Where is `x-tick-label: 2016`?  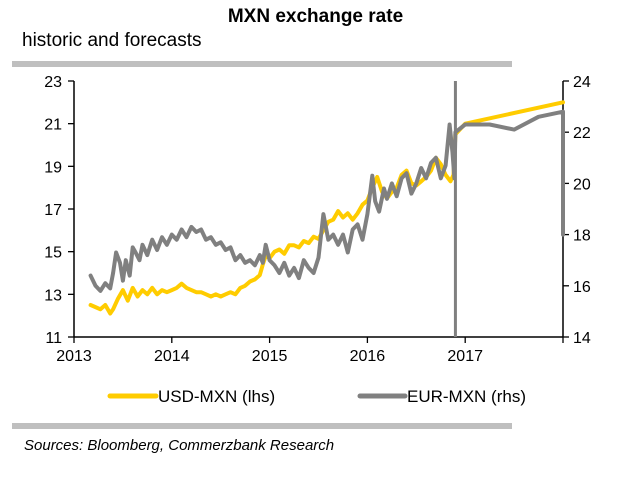 x-tick-label: 2016 is located at coordinates (368, 356).